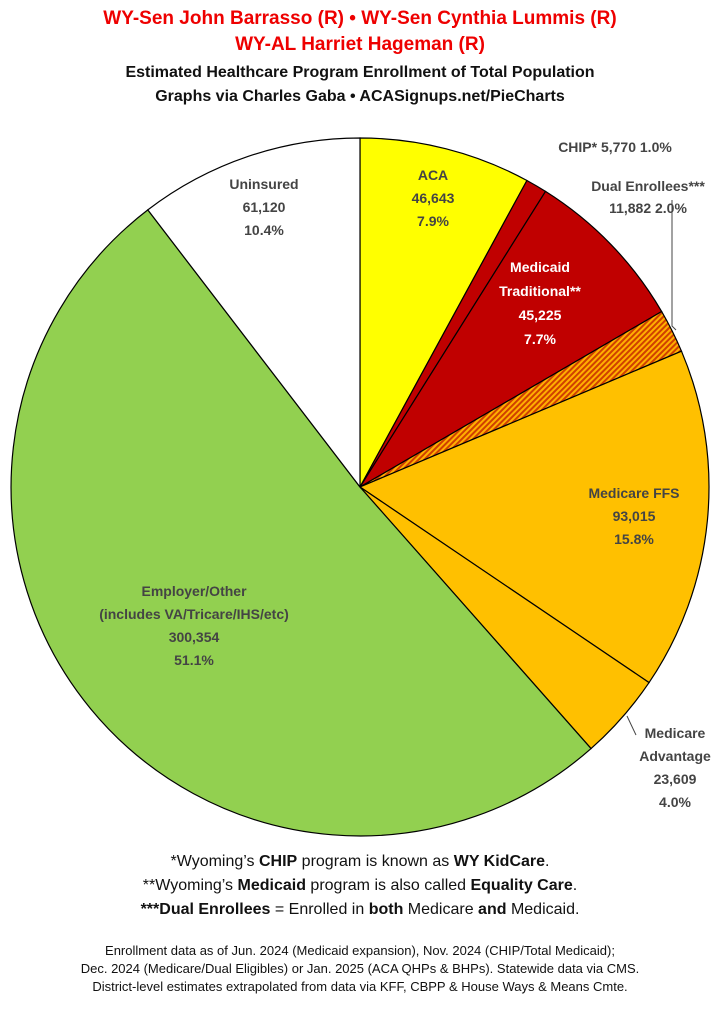  Describe the element at coordinates (443, 312) in the screenshot. I see `pie-slice-aca` at that location.